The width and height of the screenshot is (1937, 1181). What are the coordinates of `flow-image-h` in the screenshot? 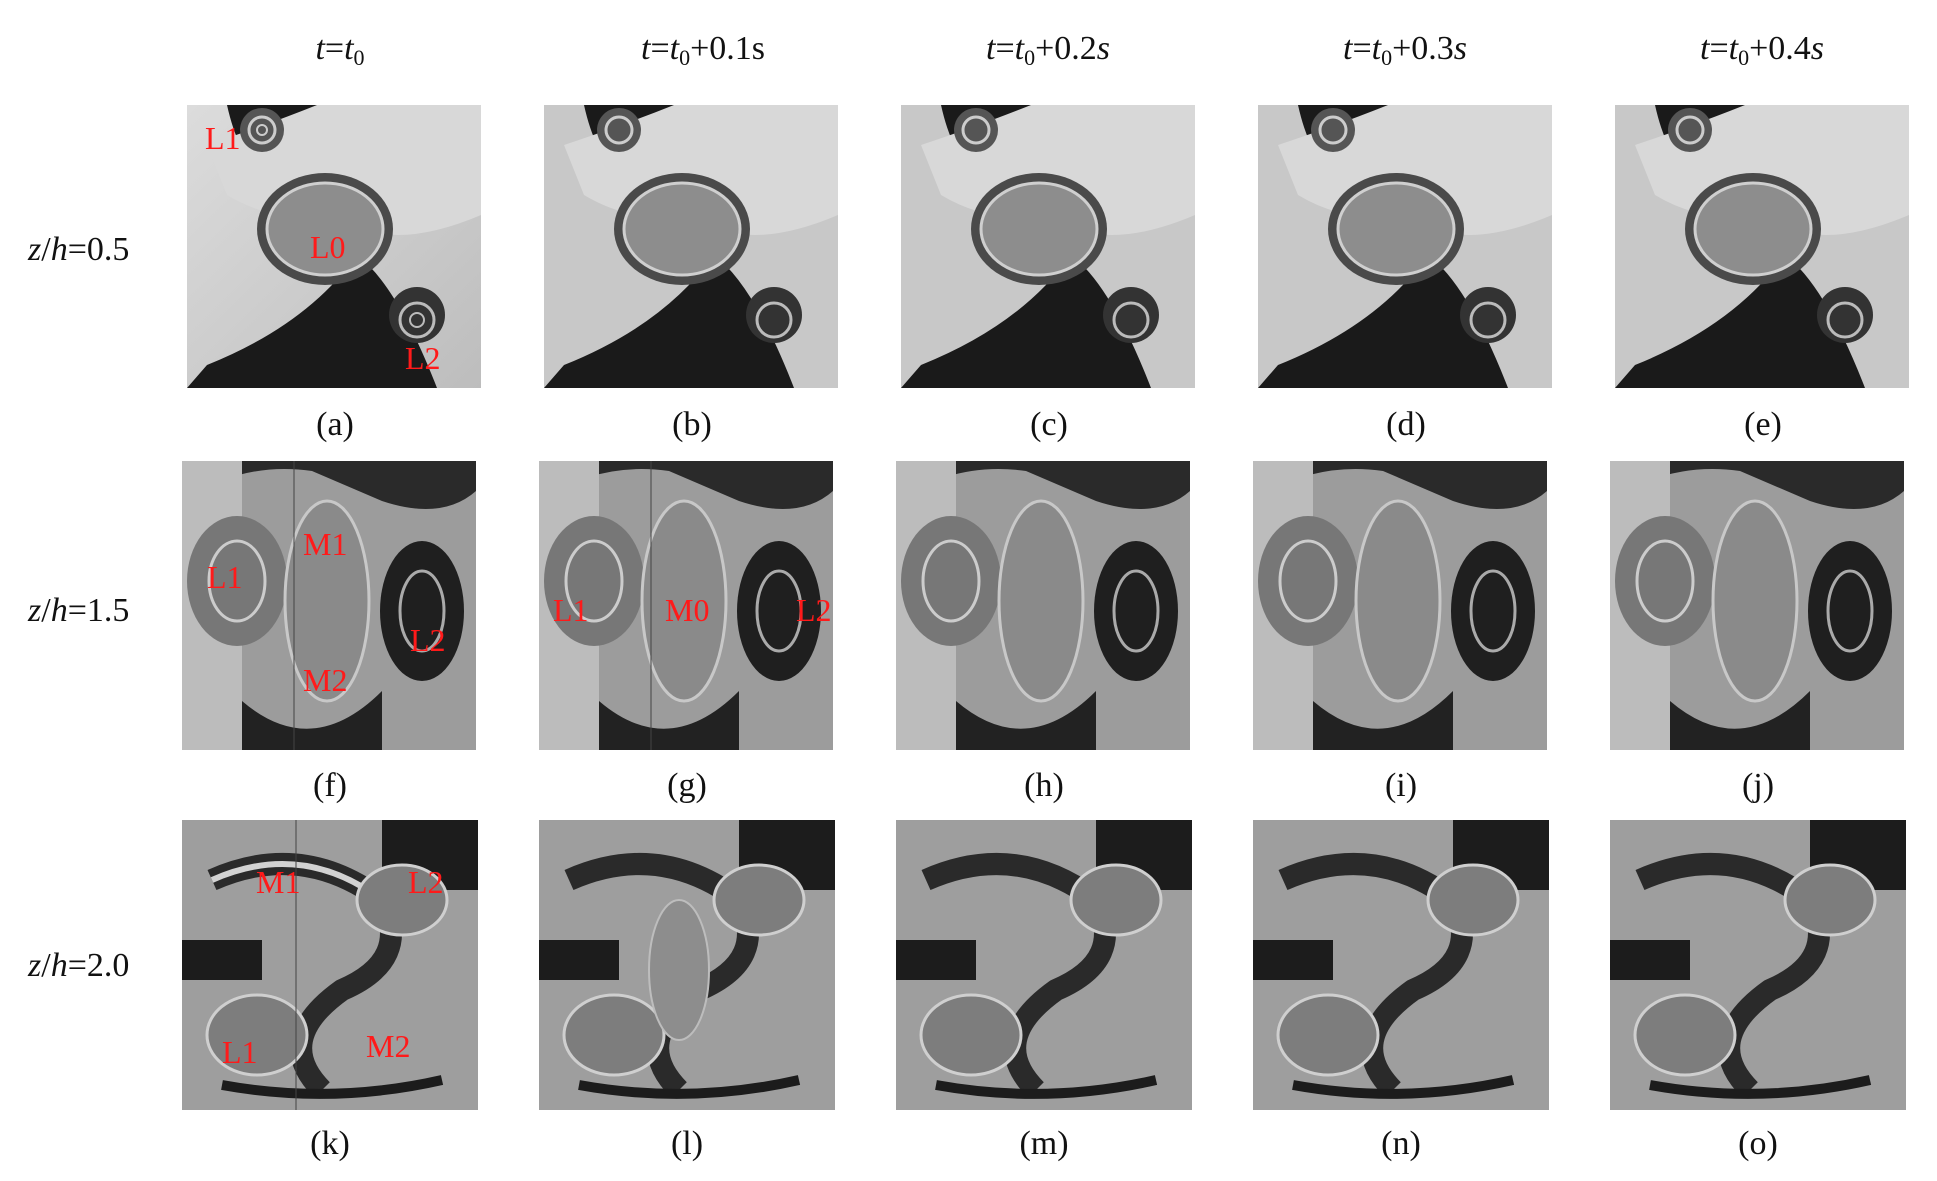 It's located at (1043, 605).